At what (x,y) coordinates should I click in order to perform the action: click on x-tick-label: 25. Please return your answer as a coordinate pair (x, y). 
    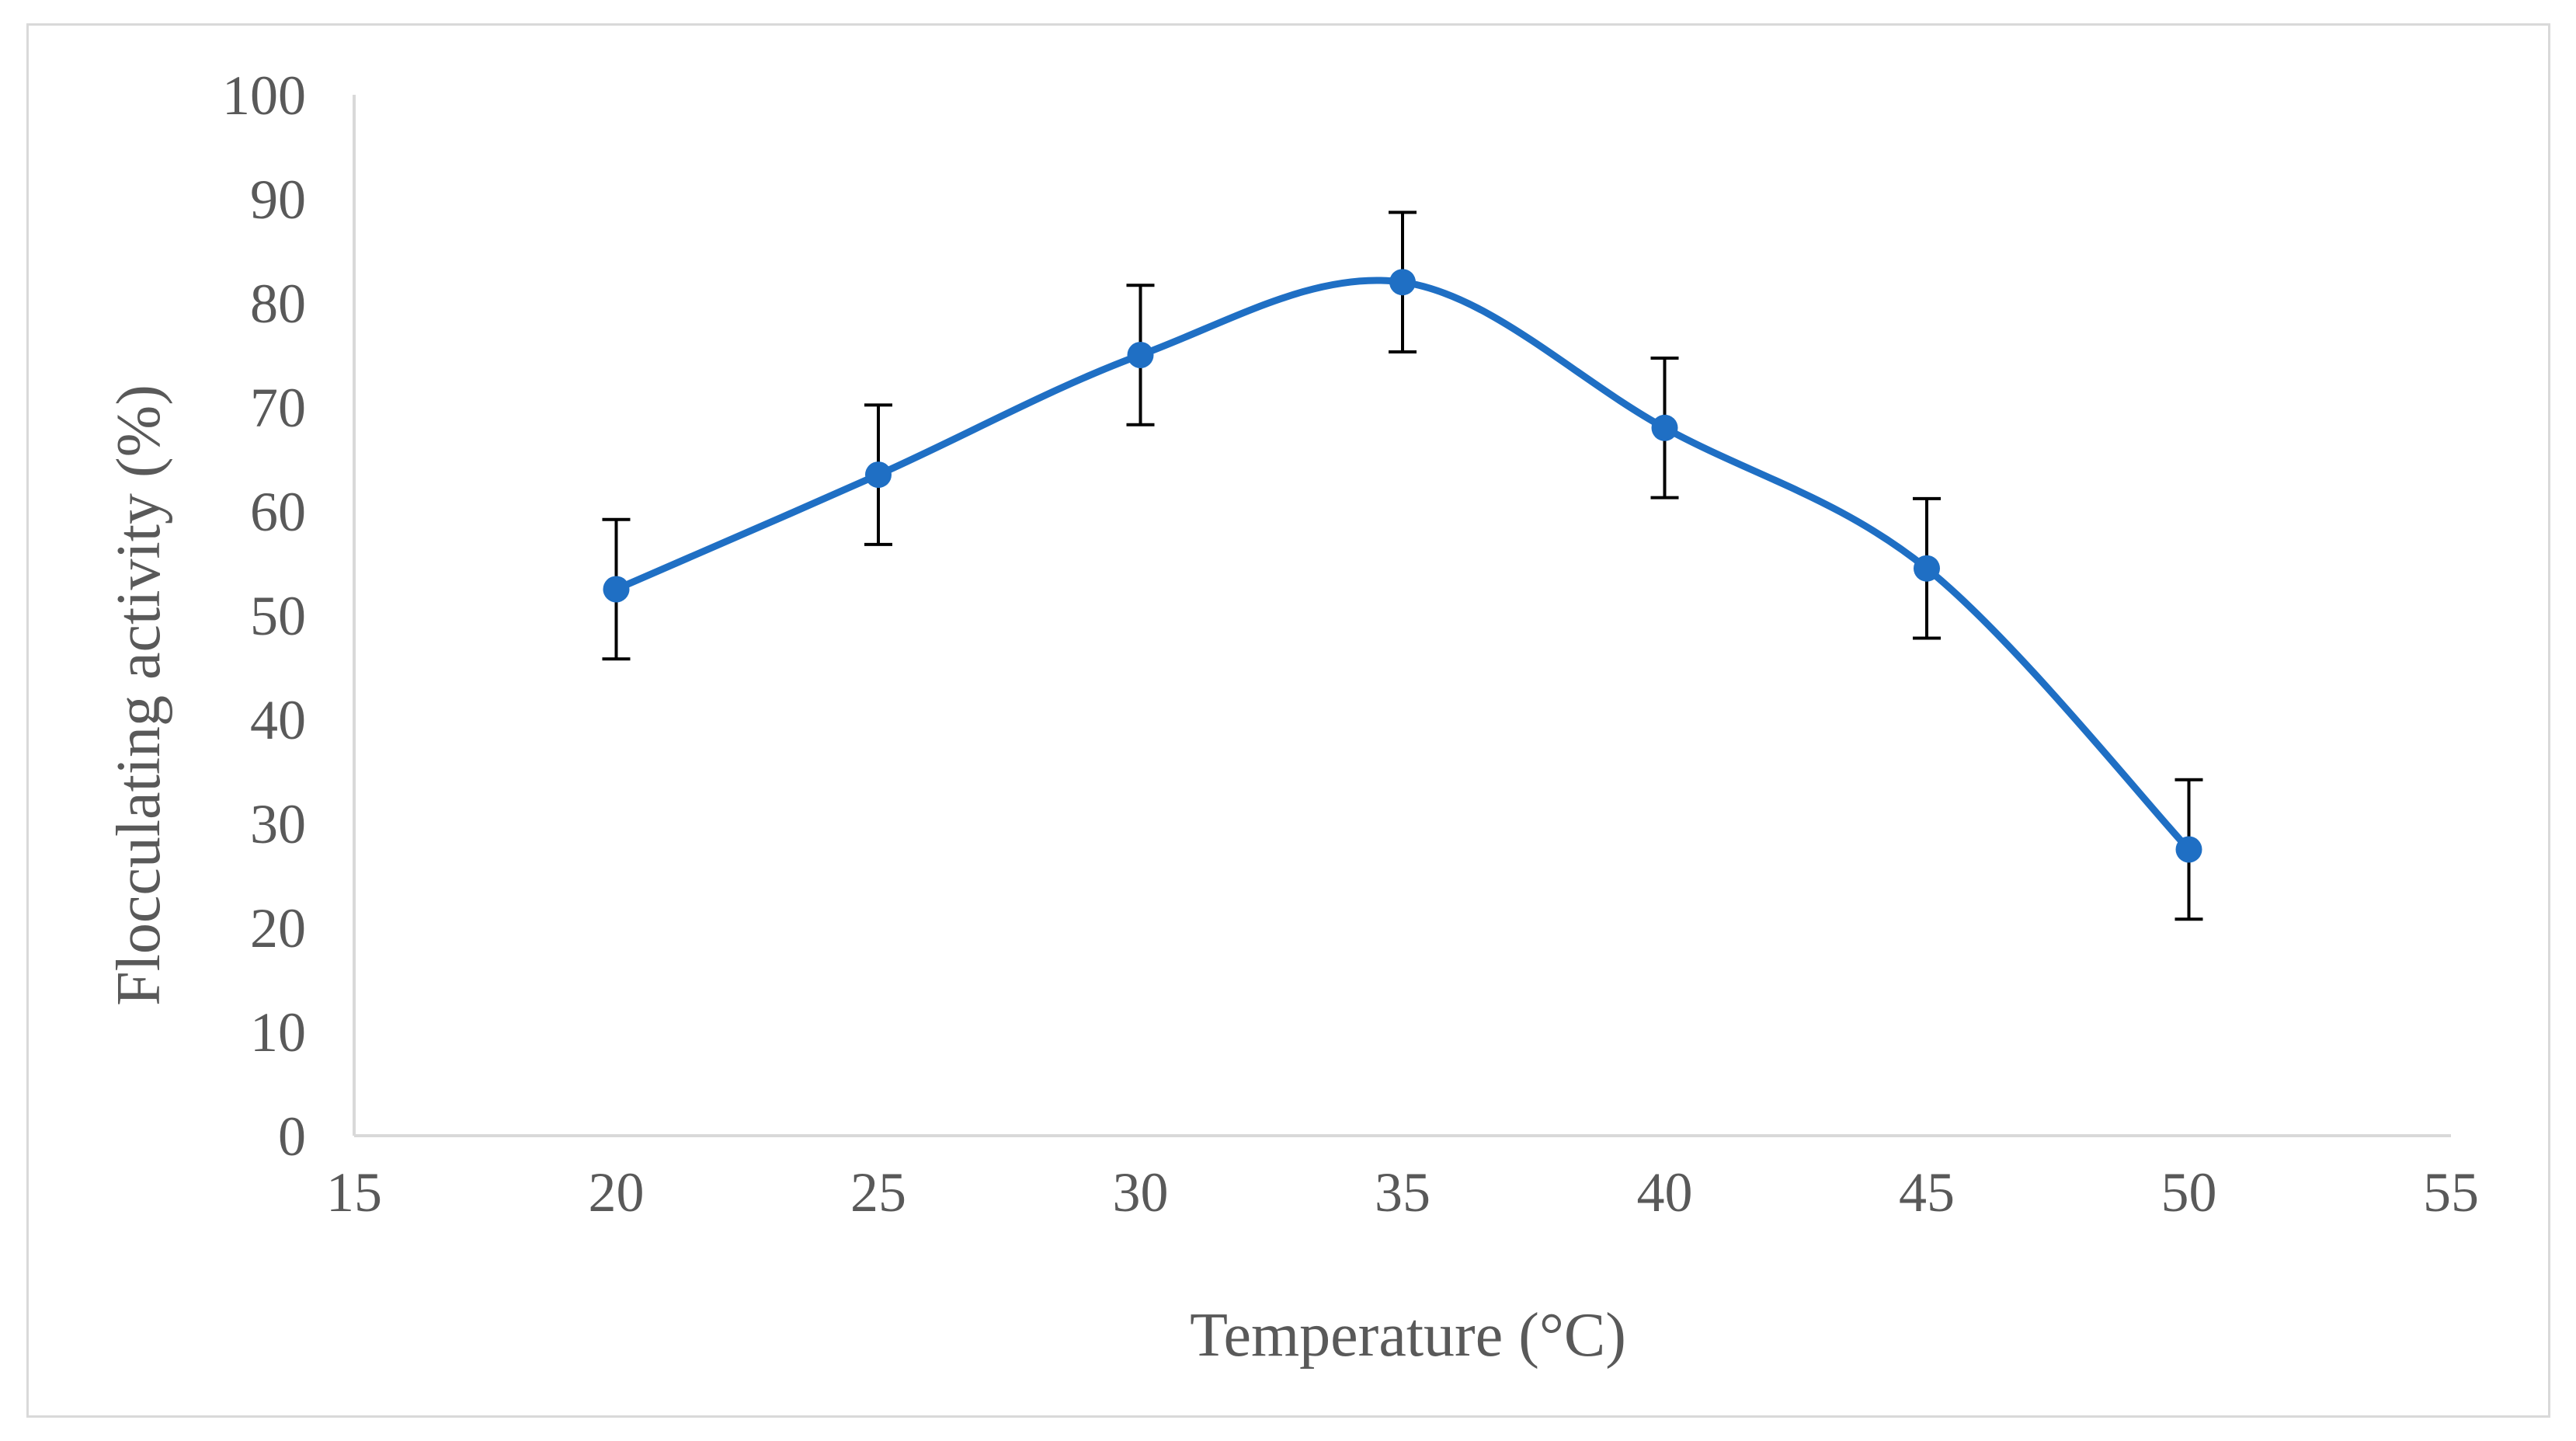
    Looking at the image, I should click on (878, 1192).